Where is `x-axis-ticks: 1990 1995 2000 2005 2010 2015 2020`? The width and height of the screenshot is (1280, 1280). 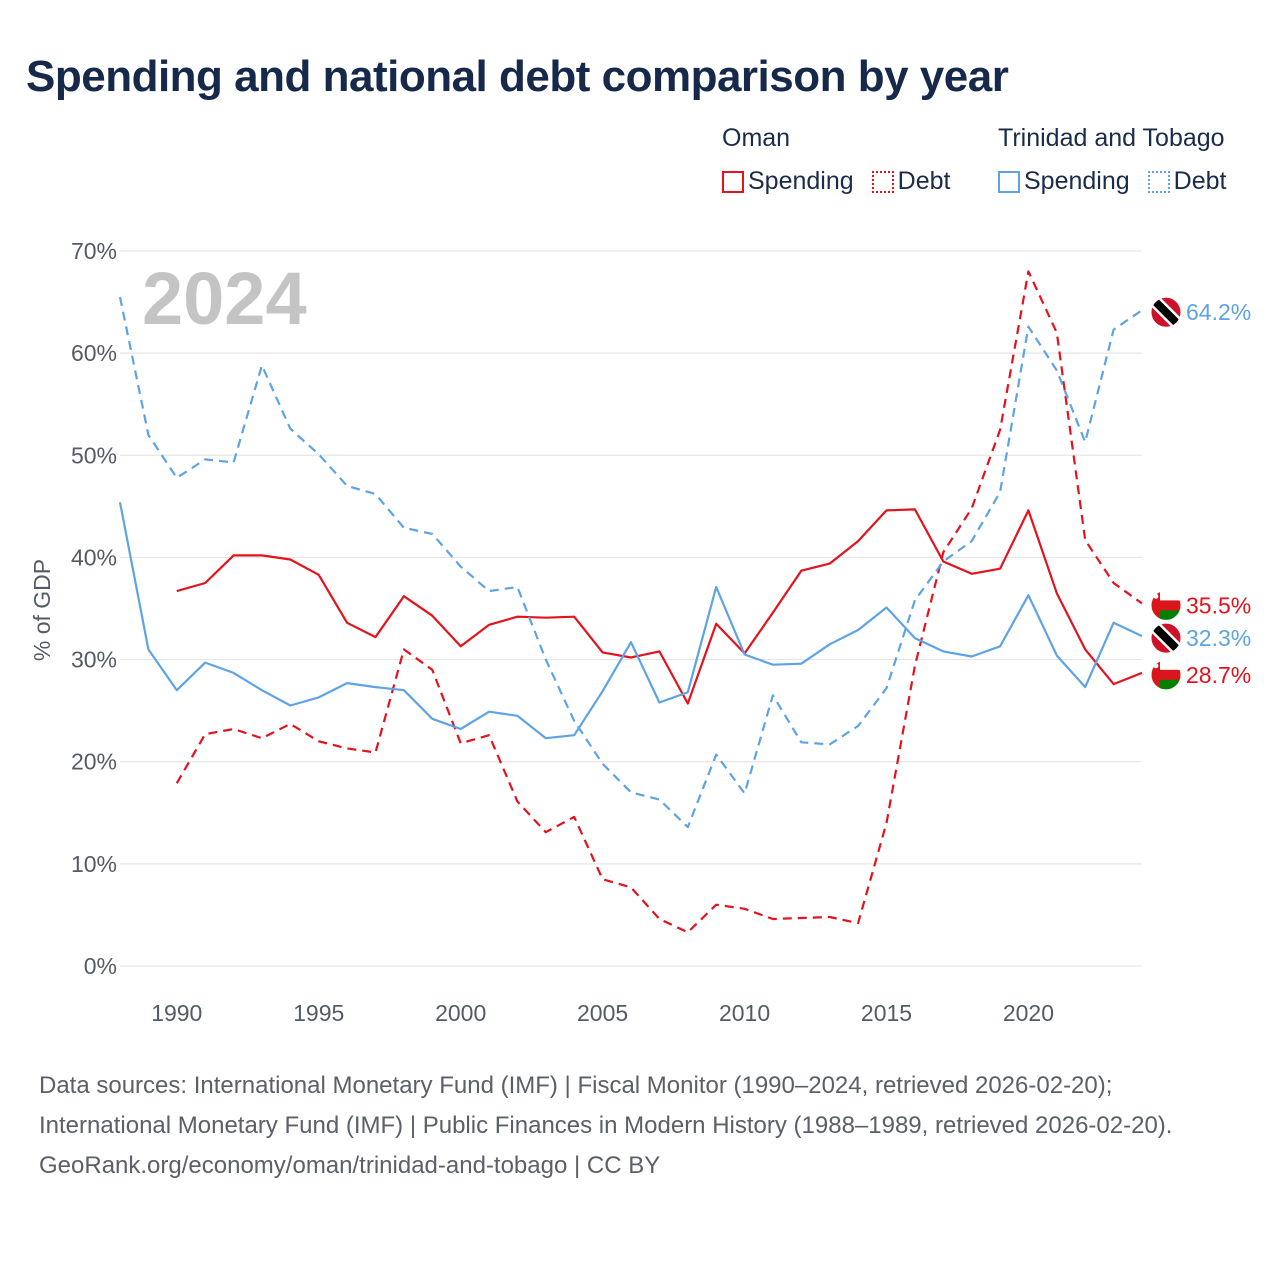
x-axis-ticks: 1990 1995 2000 2005 2010 2015 2020 is located at coordinates (602, 1013).